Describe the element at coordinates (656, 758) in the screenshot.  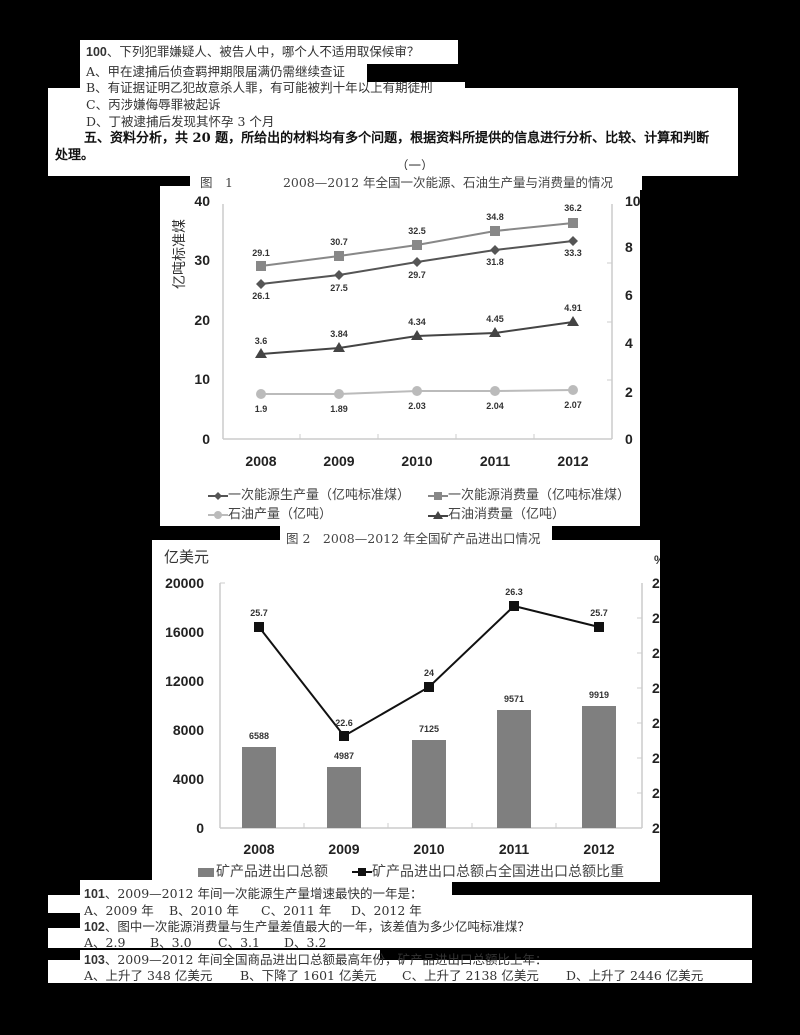
I see `y-tick-right: 22` at that location.